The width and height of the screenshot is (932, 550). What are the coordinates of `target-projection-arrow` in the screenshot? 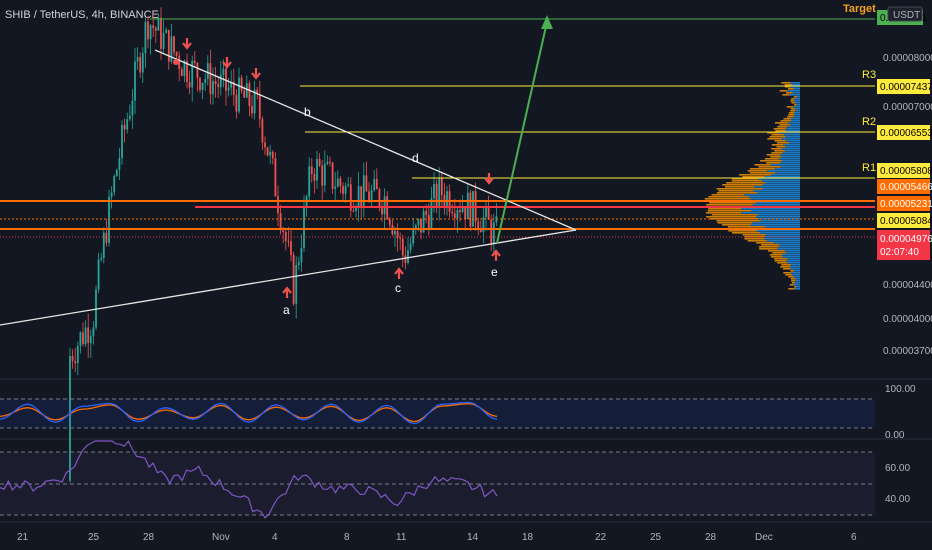 It's located at (522, 132).